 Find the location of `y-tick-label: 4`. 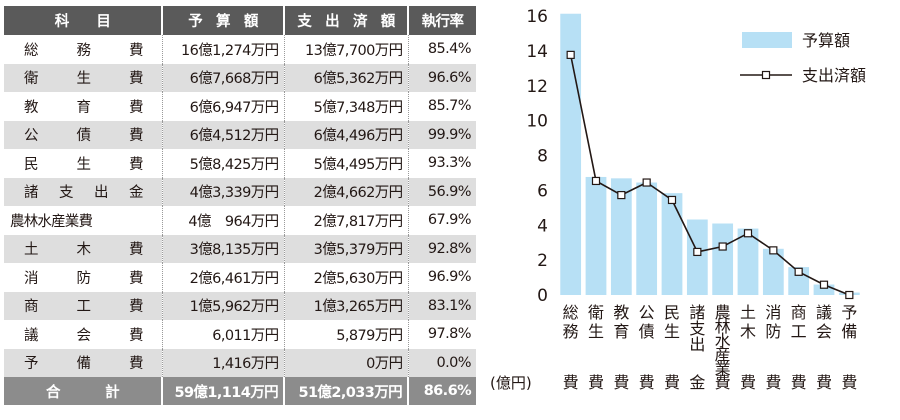

y-tick-label: 4 is located at coordinates (542, 226).